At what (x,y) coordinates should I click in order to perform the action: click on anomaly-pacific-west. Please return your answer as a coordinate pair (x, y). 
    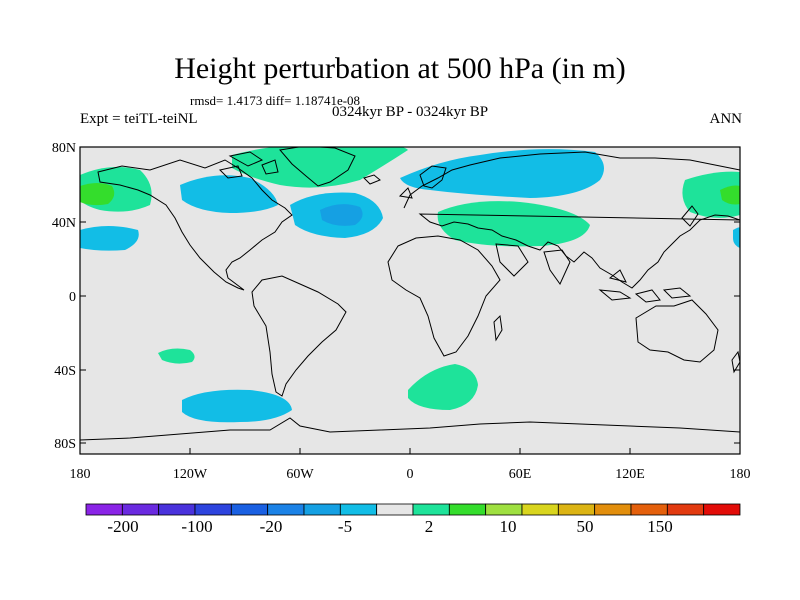
    Looking at the image, I should click on (109, 238).